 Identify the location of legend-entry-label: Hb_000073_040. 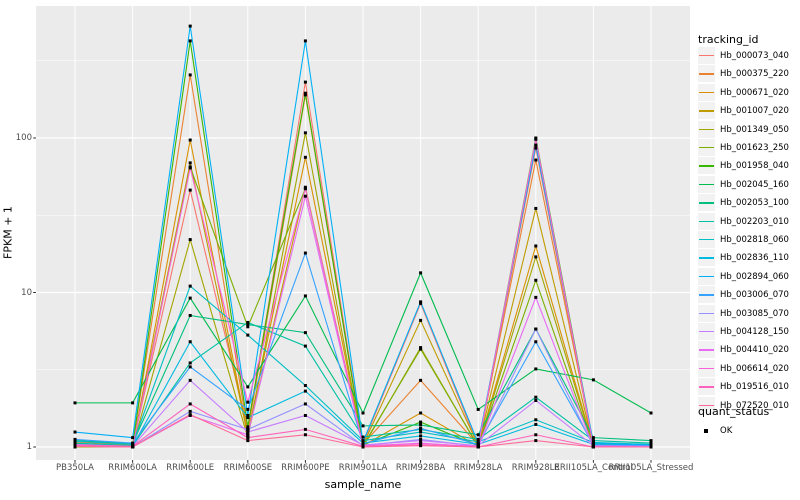
(754, 56).